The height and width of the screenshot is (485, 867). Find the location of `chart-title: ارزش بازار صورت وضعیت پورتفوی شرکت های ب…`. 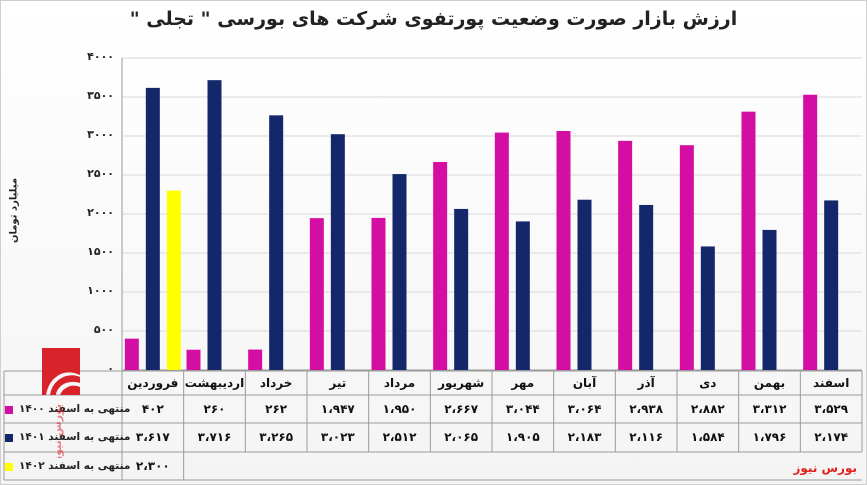

chart-title: ارزش بازار صورت وضعیت پورتفوی شرکت های ب… is located at coordinates (433, 19).